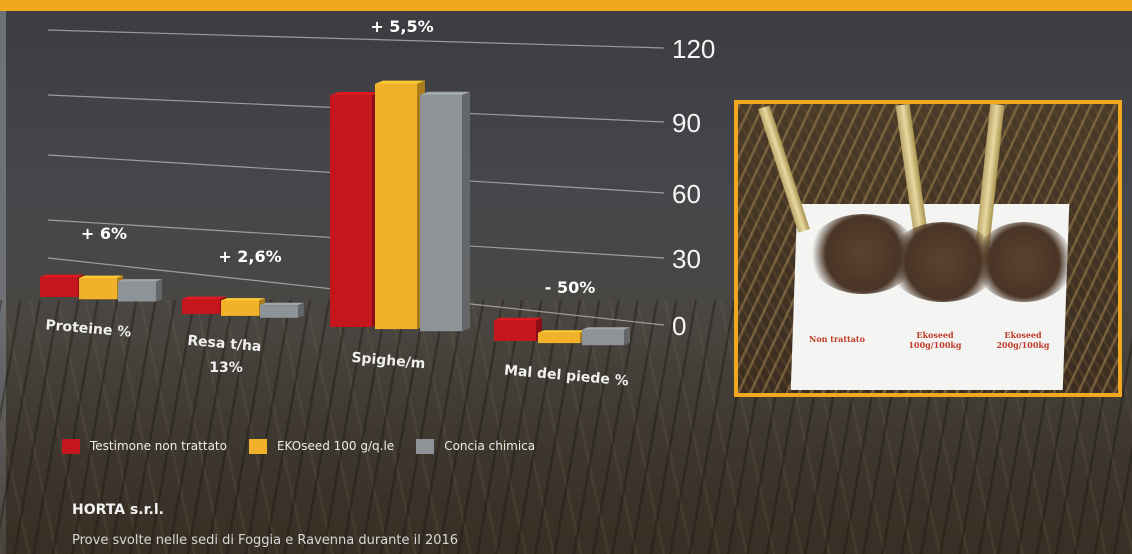  Describe the element at coordinates (784, 169) in the screenshot. I see `photo-stem` at that location.